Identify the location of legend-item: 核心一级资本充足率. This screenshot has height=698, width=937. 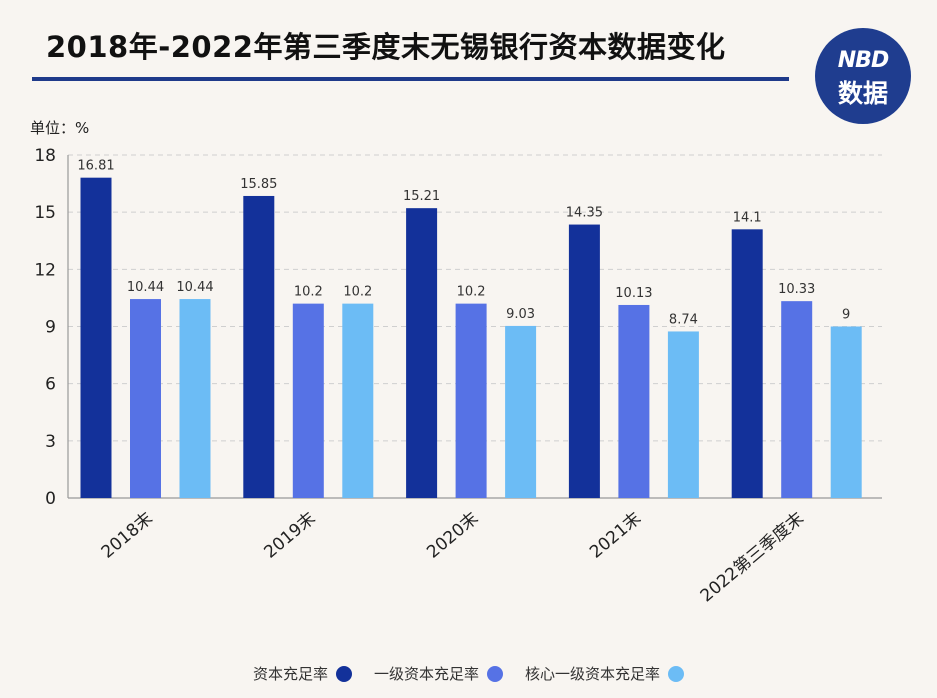
(605, 673).